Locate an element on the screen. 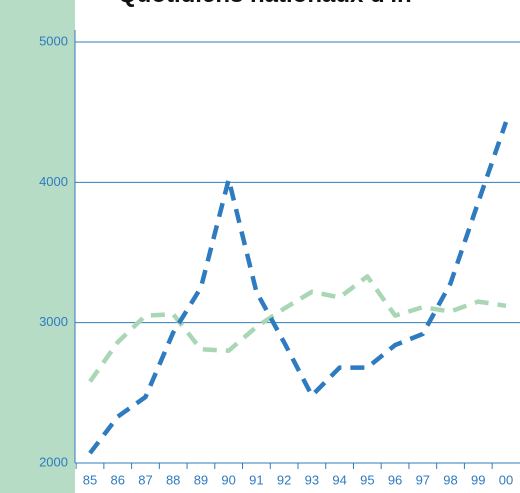  x-tick-label: 88 is located at coordinates (173, 479).